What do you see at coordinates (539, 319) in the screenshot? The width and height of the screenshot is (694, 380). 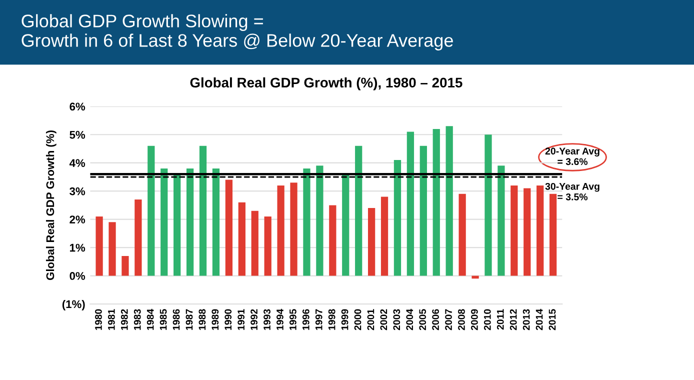 I see `x-tick-label: 2014` at bounding box center [539, 319].